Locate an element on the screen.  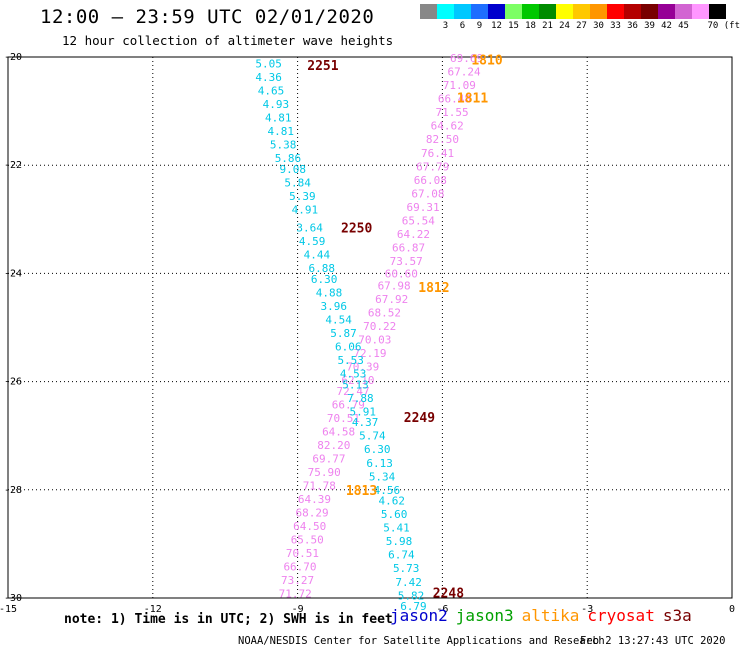
scale-label: 42 is located at coordinates (666, 26).